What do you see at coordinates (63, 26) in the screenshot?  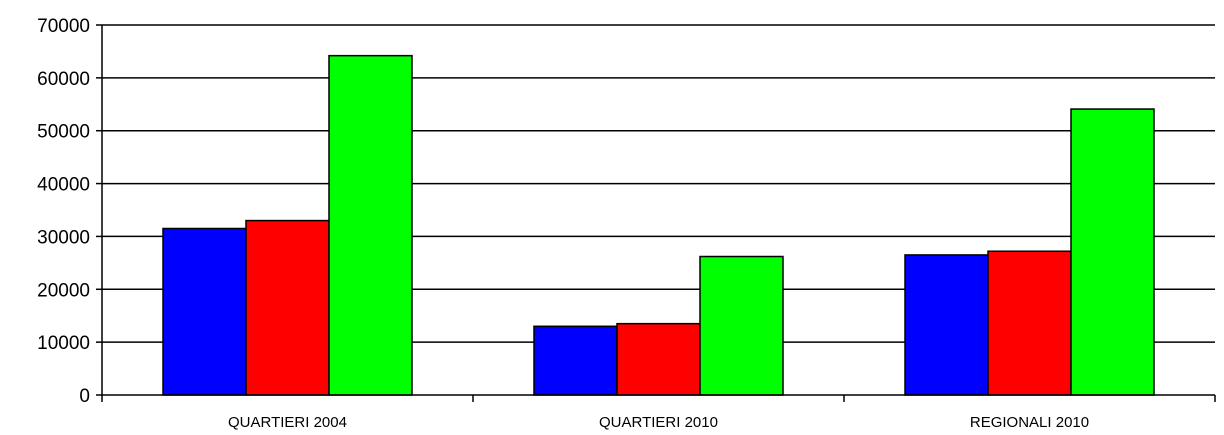 I see `y-tick-label: 70000` at bounding box center [63, 26].